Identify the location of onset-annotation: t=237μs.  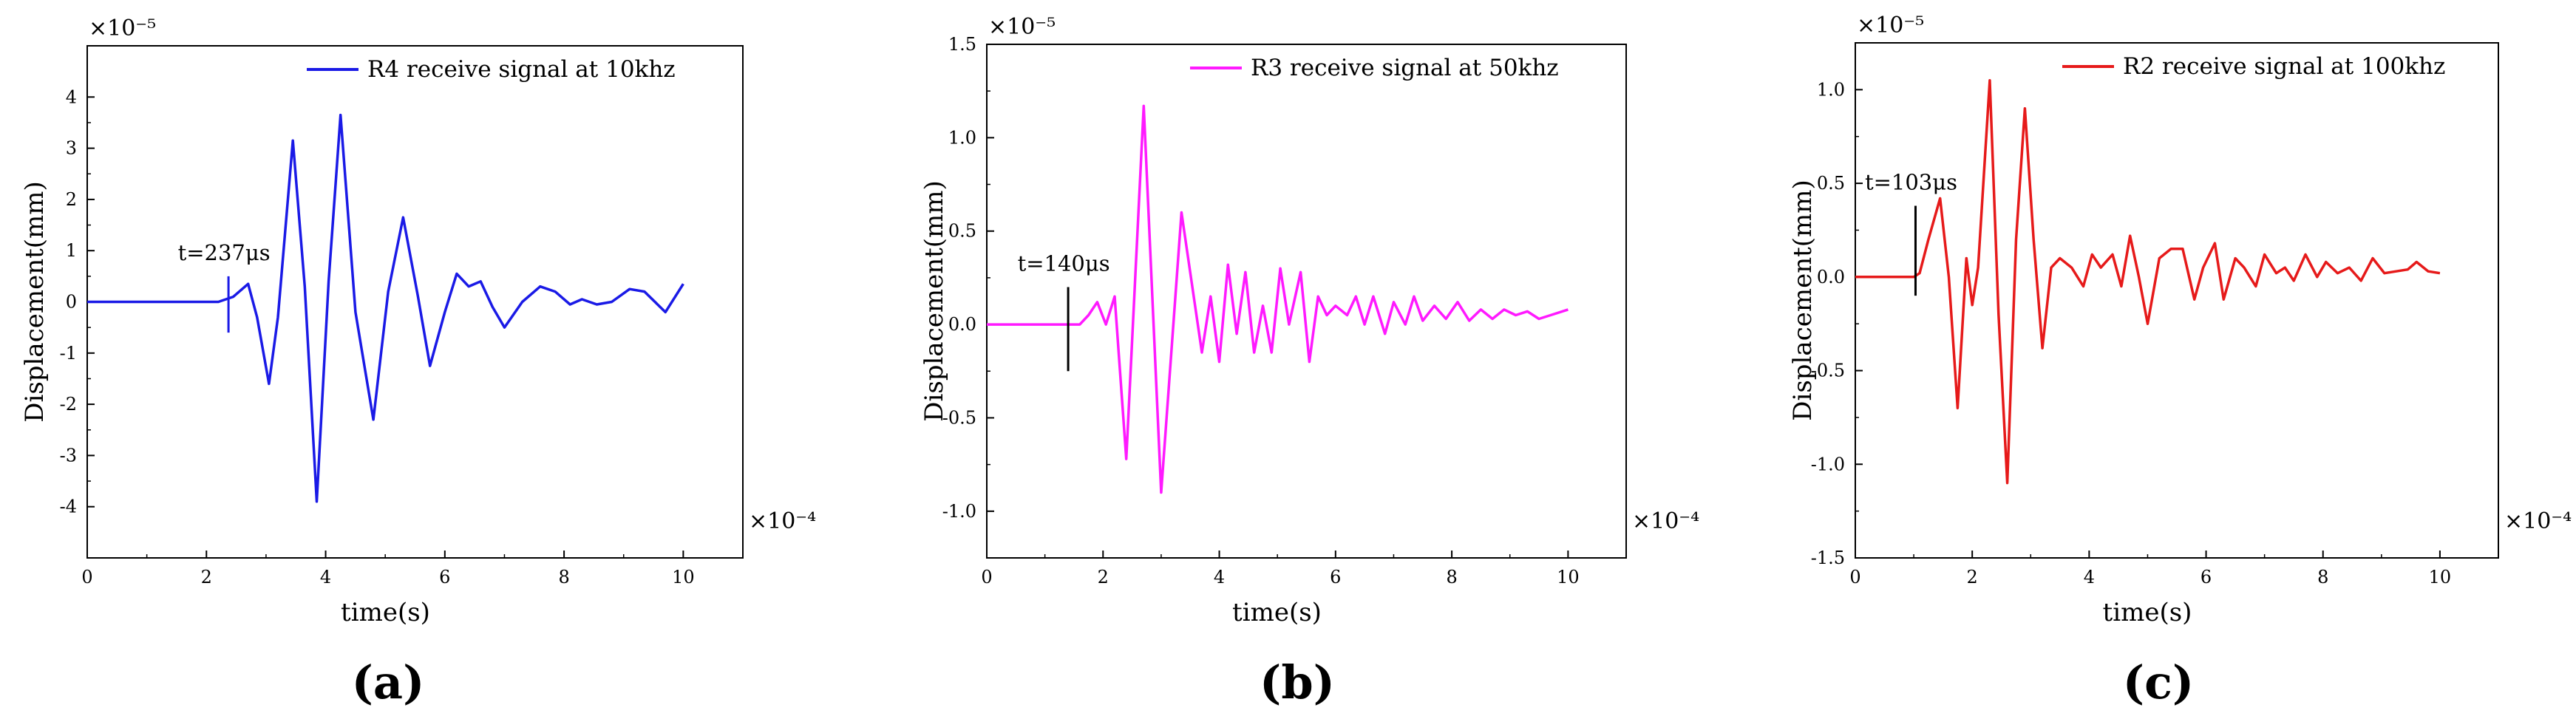
(224, 252).